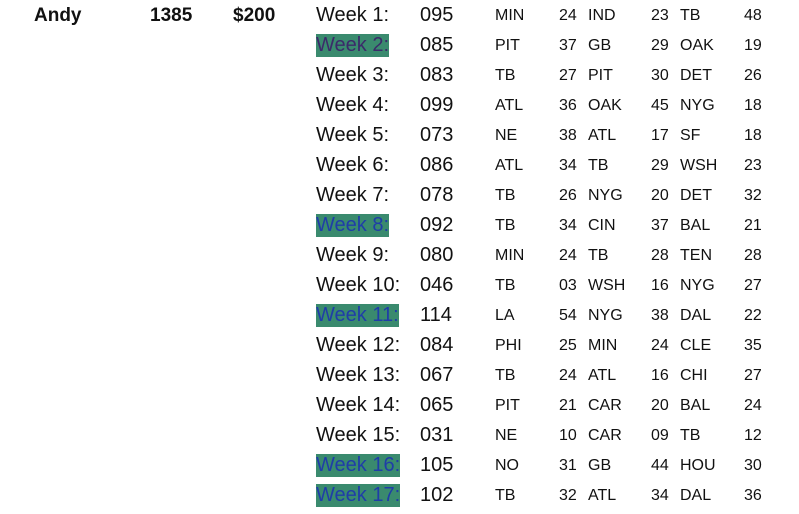 The width and height of the screenshot is (799, 514). I want to click on game3-team: HOU, so click(698, 465).